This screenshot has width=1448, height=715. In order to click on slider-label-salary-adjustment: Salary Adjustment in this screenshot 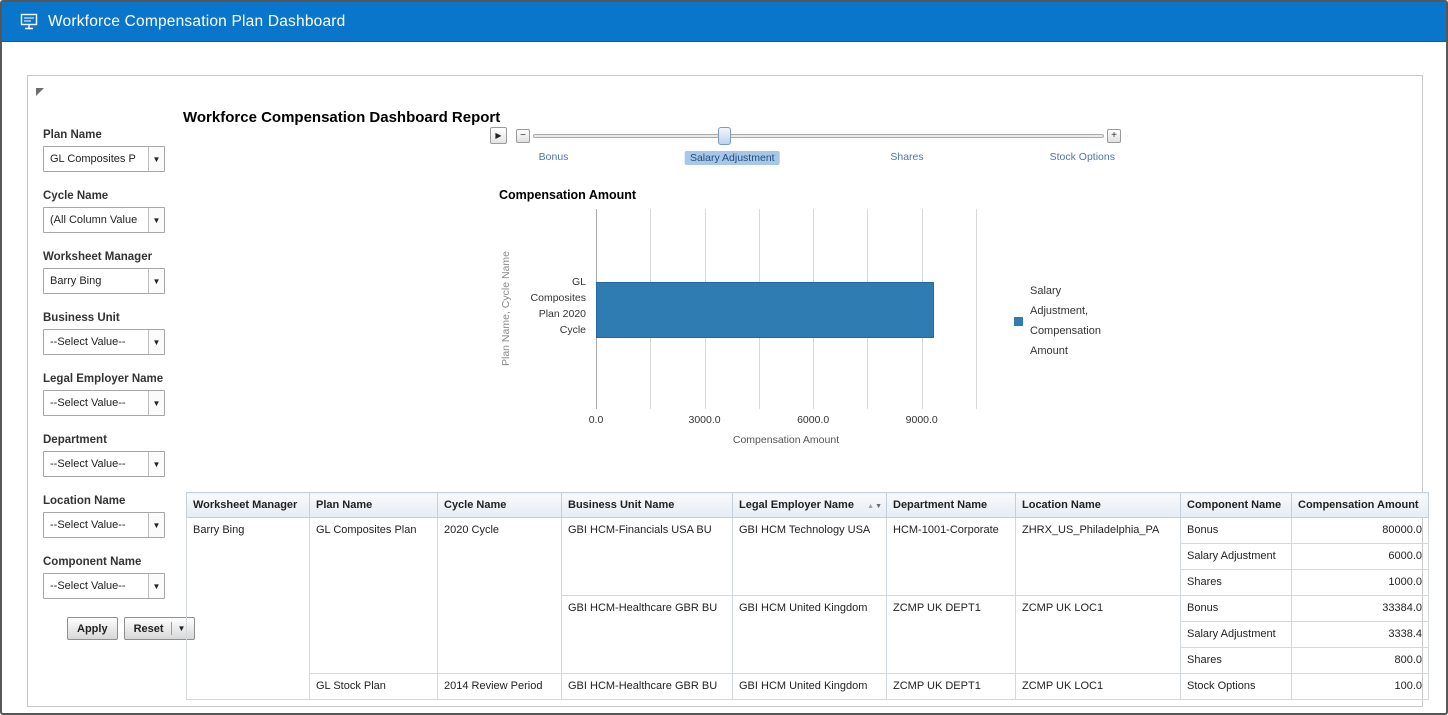, I will do `click(732, 158)`.